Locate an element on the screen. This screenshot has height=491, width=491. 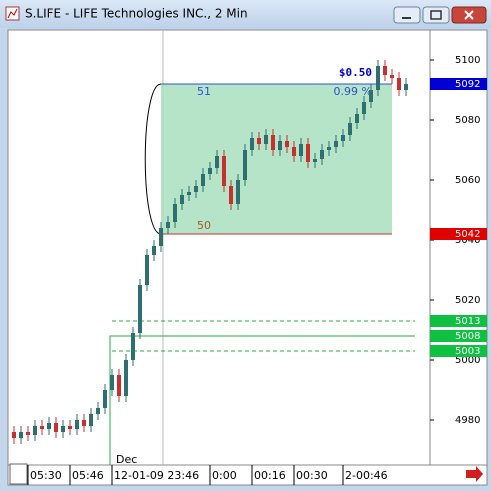
x-tick-label: 2-00:46 is located at coordinates (366, 475).